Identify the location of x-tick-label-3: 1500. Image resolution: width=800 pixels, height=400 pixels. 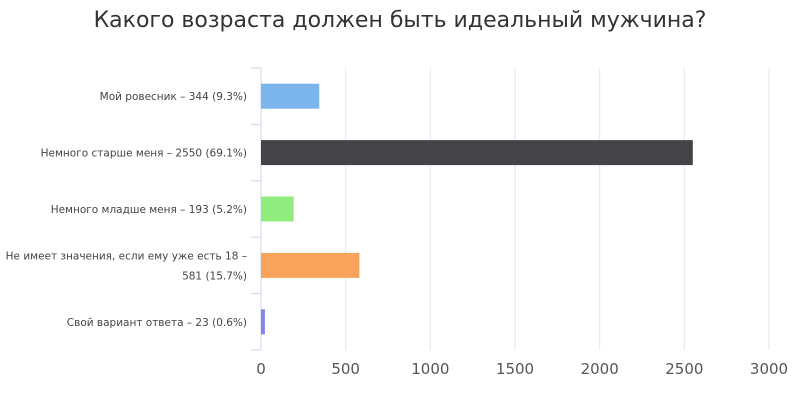
(515, 369).